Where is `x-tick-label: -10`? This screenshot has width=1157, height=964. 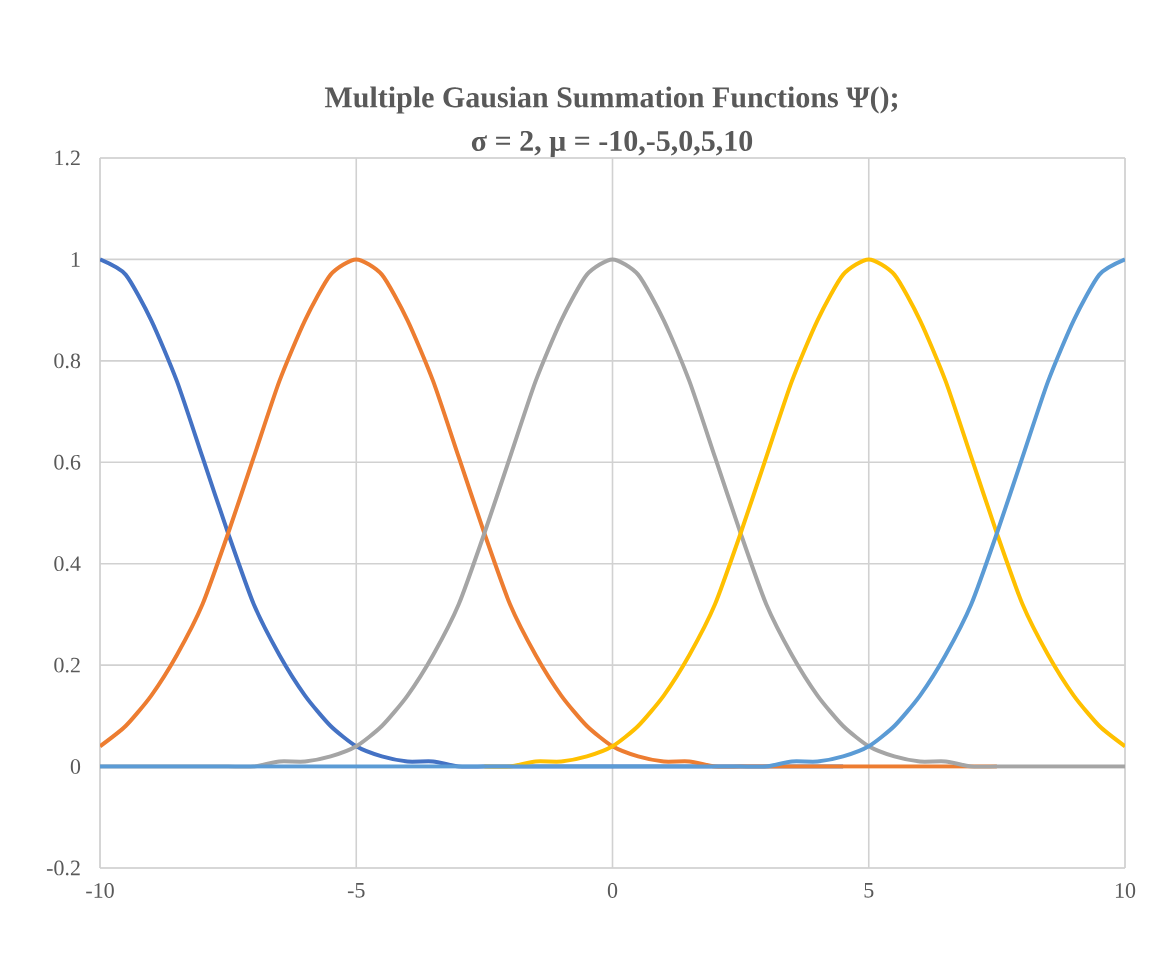 x-tick-label: -10 is located at coordinates (100, 890).